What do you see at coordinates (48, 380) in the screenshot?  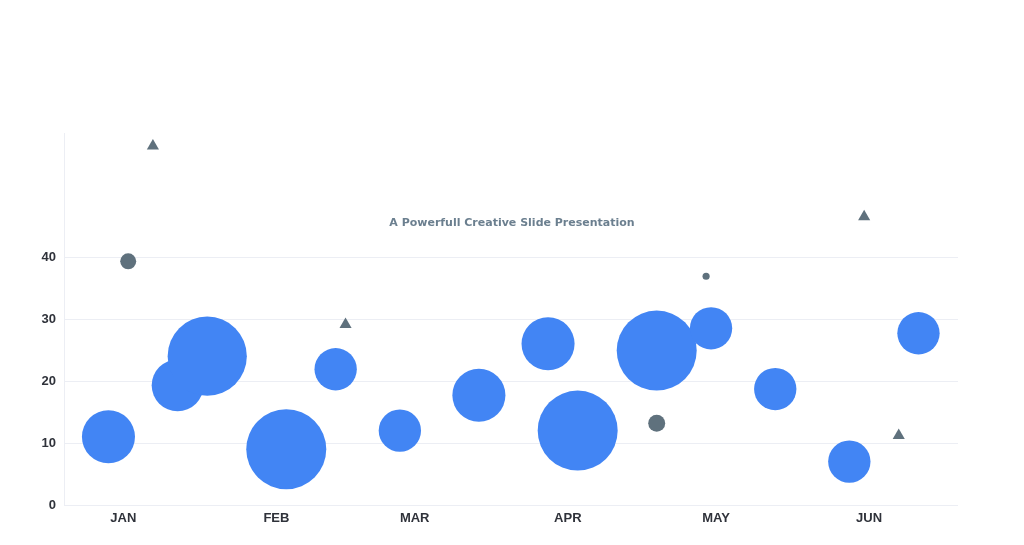 I see `y-tick-label: 20` at bounding box center [48, 380].